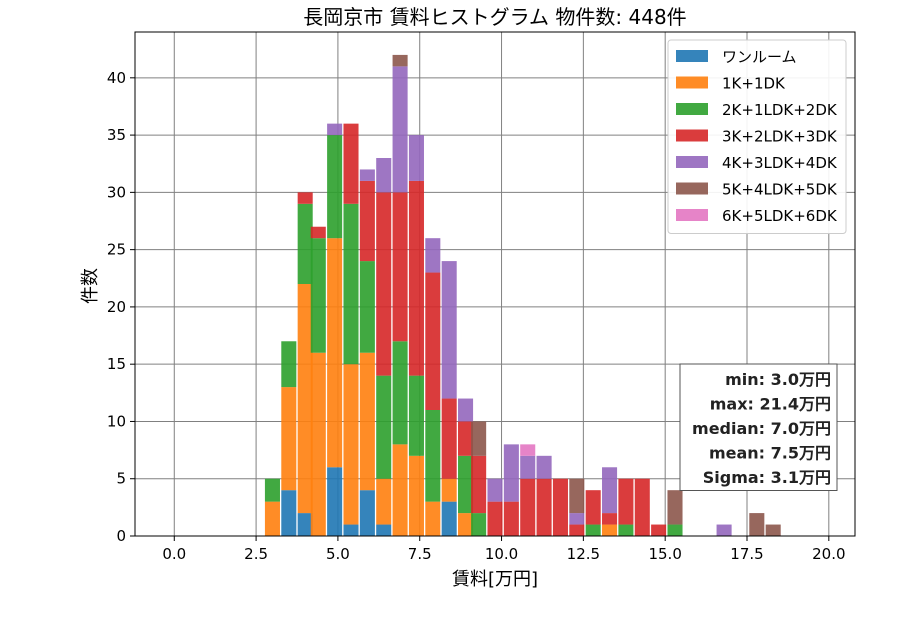 The image size is (900, 630). Describe the element at coordinates (780, 163) in the screenshot. I see `legend-label: 4K+3LDK+4DK` at that location.